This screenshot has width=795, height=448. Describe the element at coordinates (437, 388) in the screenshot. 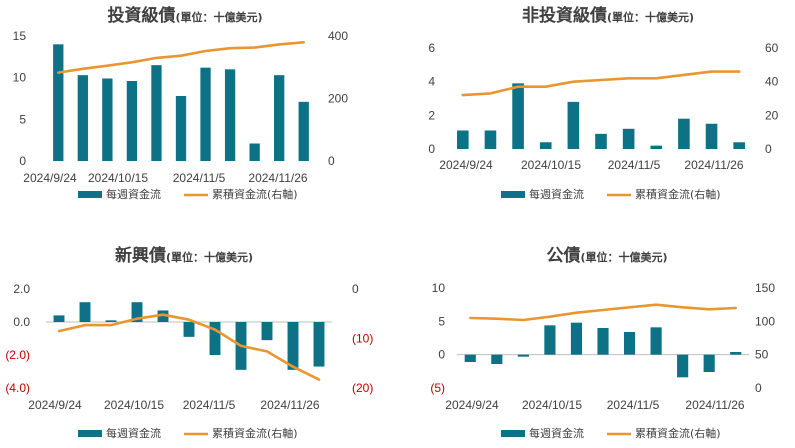

I see `left-axis-tick-label: (5)` at that location.